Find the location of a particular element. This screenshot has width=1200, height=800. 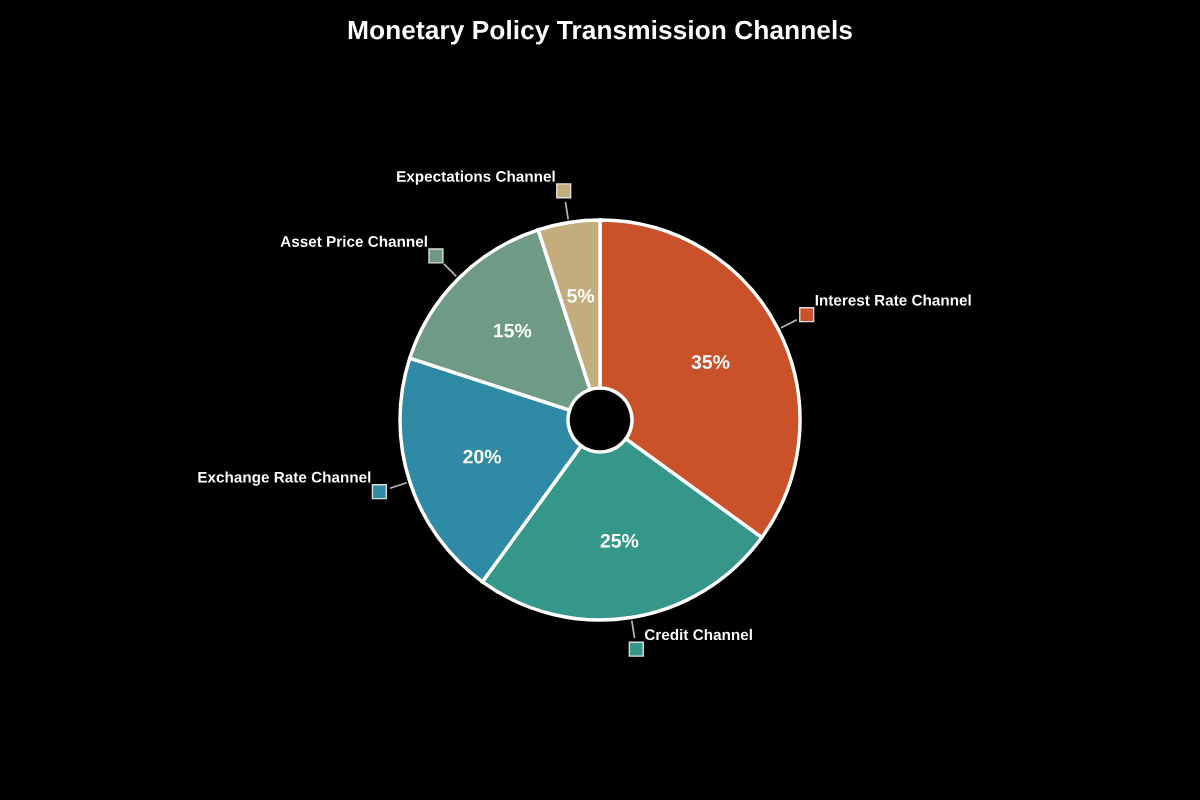

chart-title: Monetary Policy Transmission Channels is located at coordinates (600, 32).